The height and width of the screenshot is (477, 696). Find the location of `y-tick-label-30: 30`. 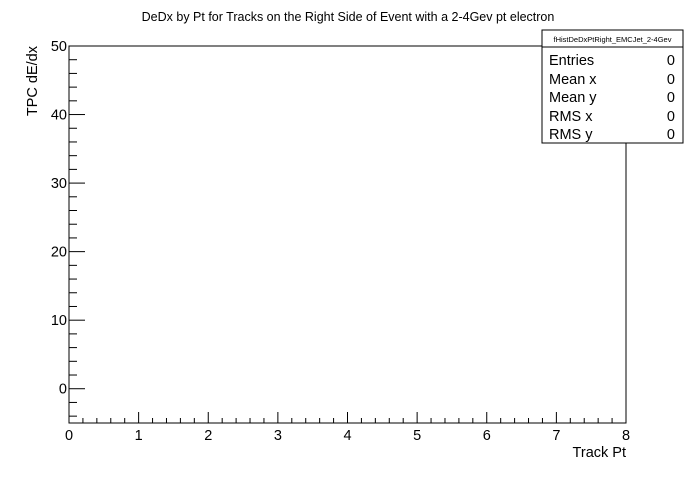

y-tick-label-30: 30 is located at coordinates (59, 184).